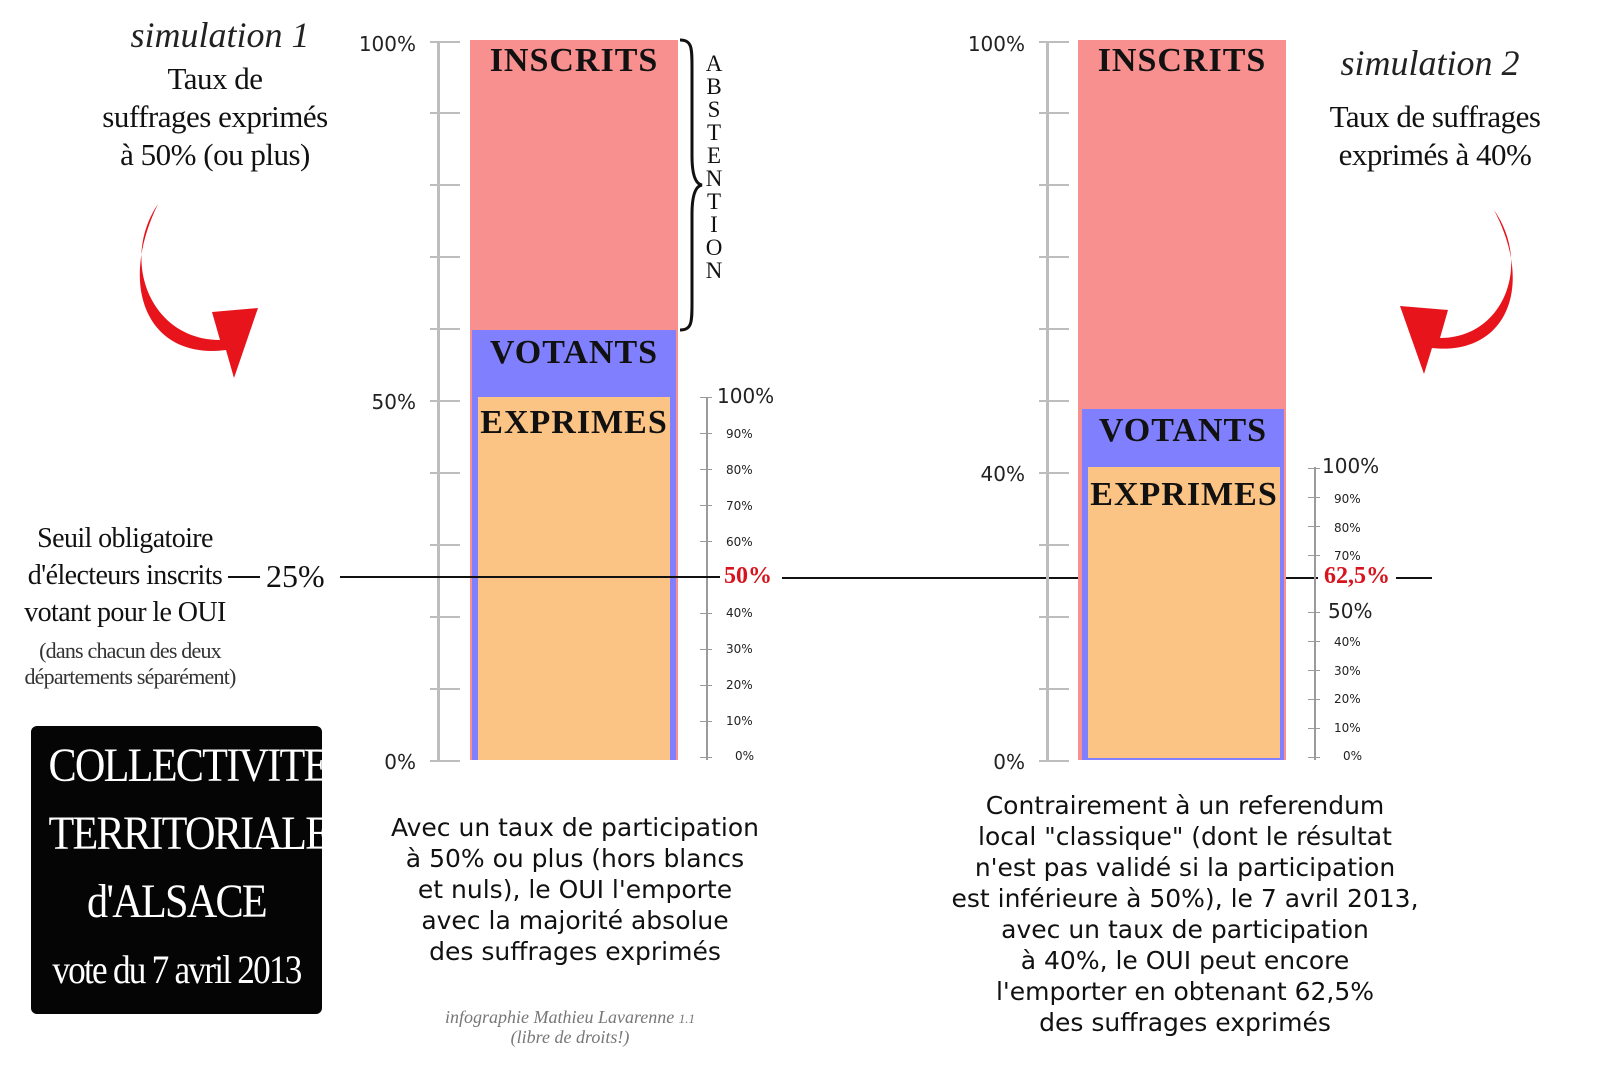  What do you see at coordinates (1414, 578) in the screenshot?
I see `threshold-line-sim2-right` at bounding box center [1414, 578].